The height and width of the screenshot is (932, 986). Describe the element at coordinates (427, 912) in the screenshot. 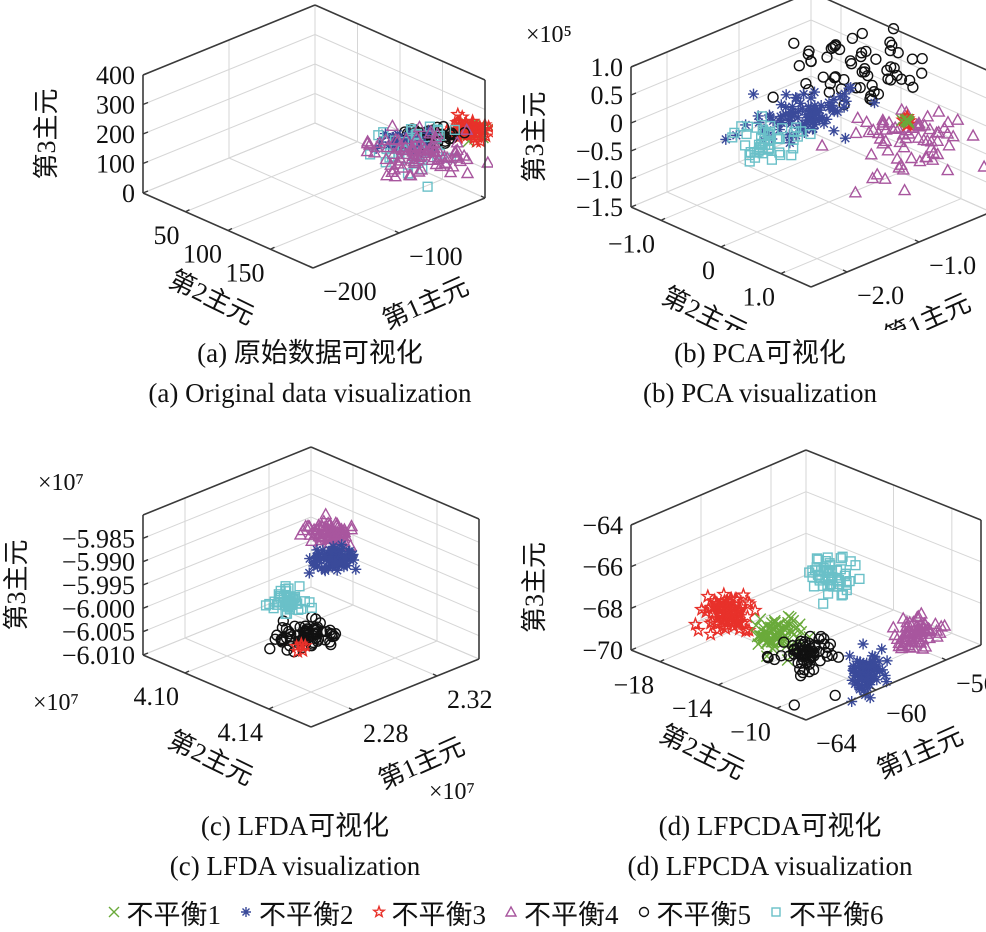

I see `legend-item-3: 不平衡3` at that location.